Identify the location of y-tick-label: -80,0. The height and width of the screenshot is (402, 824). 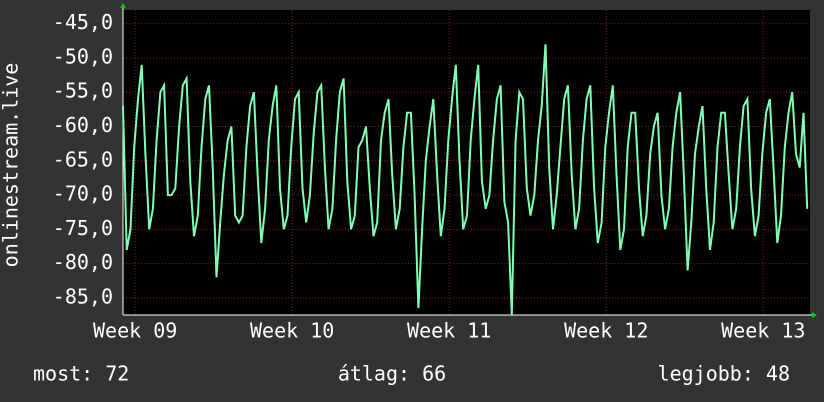
(83, 262).